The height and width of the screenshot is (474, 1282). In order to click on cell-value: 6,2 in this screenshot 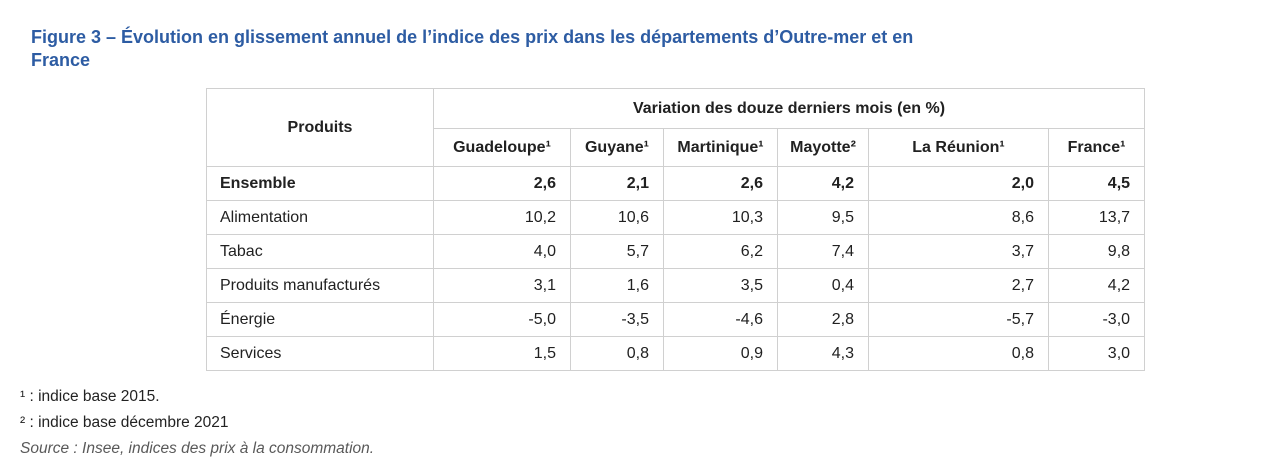, I will do `click(720, 251)`.